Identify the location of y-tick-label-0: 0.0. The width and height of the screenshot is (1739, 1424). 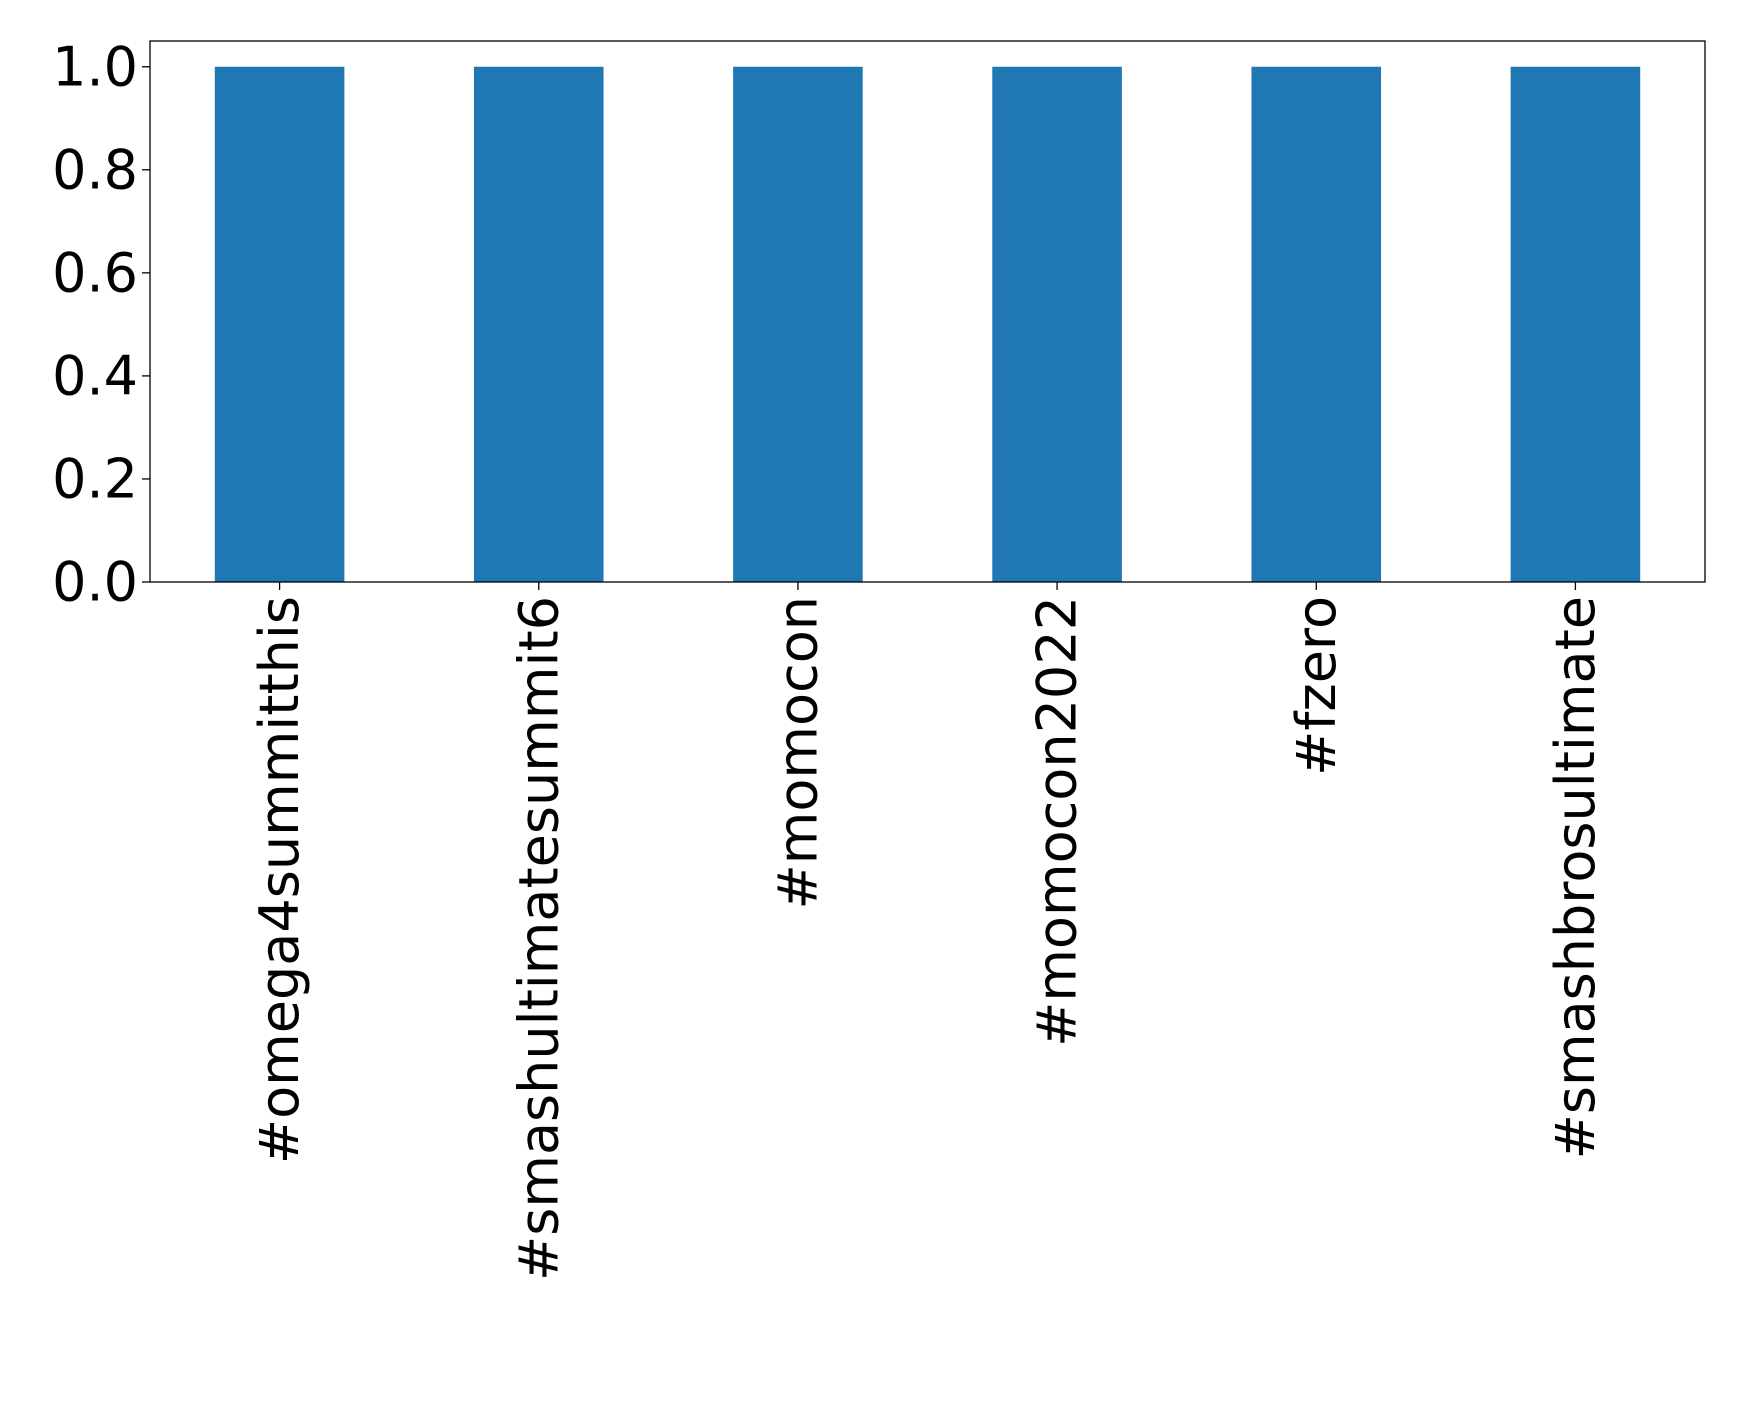
(95, 582).